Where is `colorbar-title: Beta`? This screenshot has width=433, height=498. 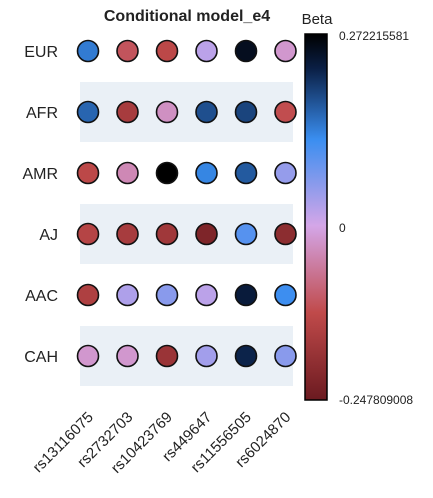 colorbar-title: Beta is located at coordinates (318, 19).